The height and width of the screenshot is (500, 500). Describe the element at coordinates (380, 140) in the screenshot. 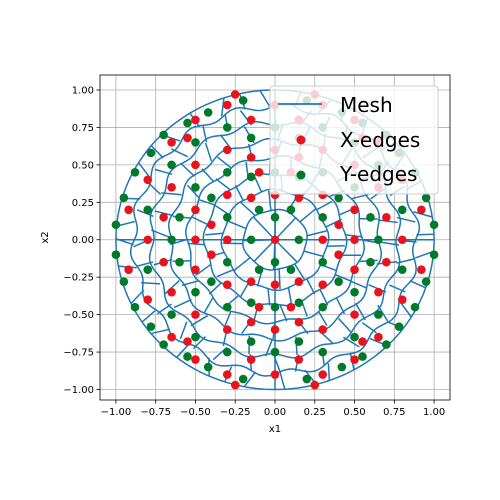

I see `legend-x-edges-label: X-edges` at that location.